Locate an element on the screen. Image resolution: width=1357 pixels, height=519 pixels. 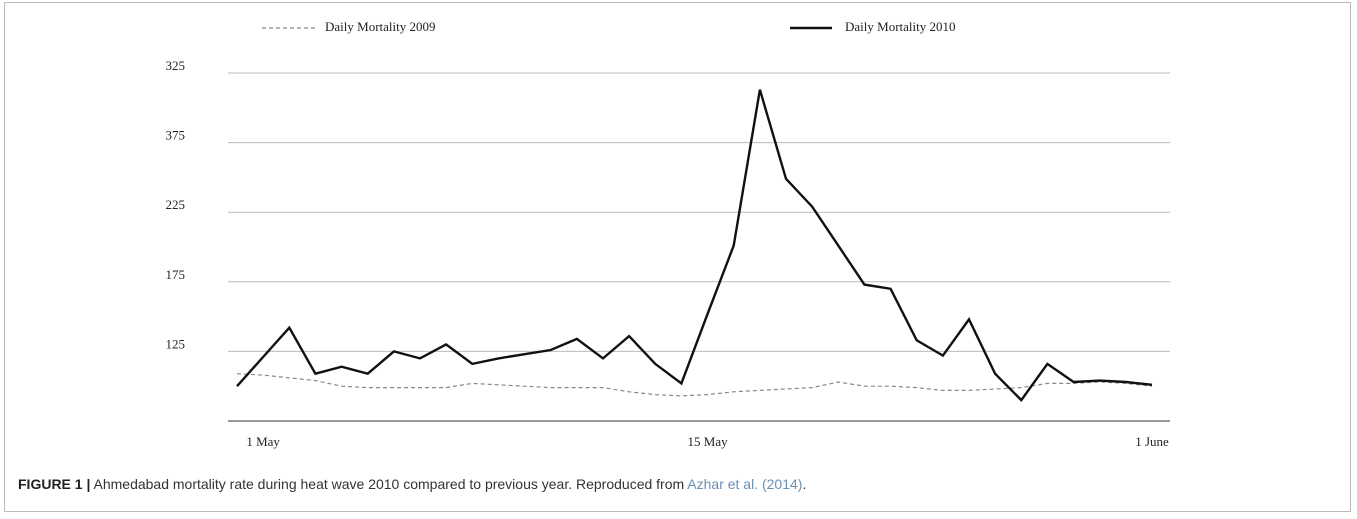
y-tick-label: 375 is located at coordinates (176, 135).